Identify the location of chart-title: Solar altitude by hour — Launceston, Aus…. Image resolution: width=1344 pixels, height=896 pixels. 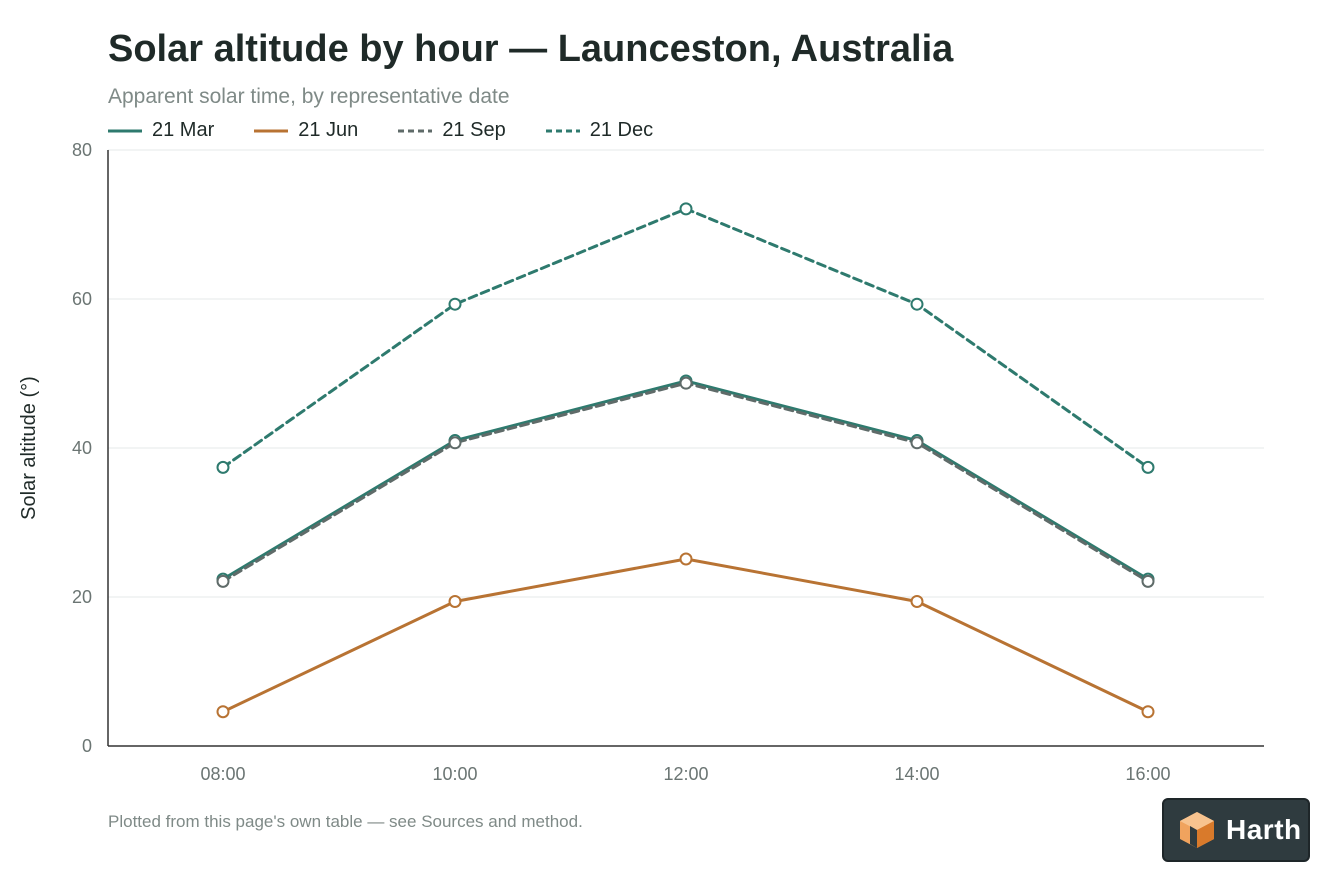
(531, 49).